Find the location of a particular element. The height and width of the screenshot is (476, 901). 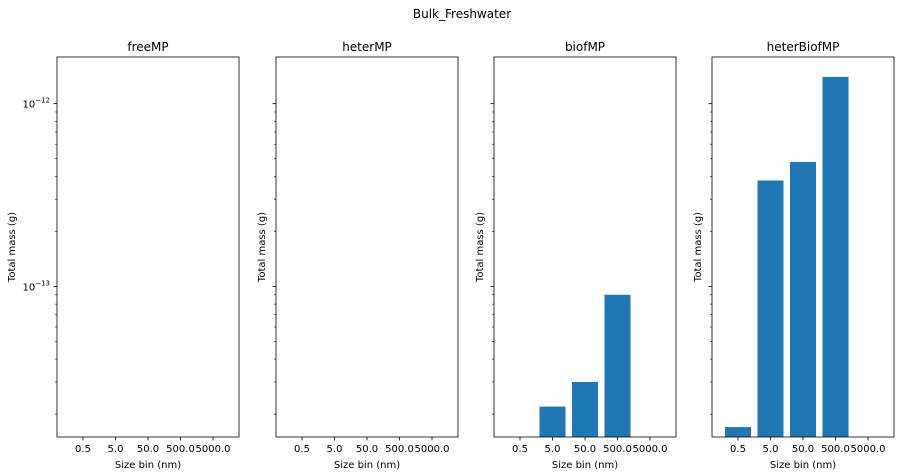

panel-title: heterBiofMP is located at coordinates (803, 47).